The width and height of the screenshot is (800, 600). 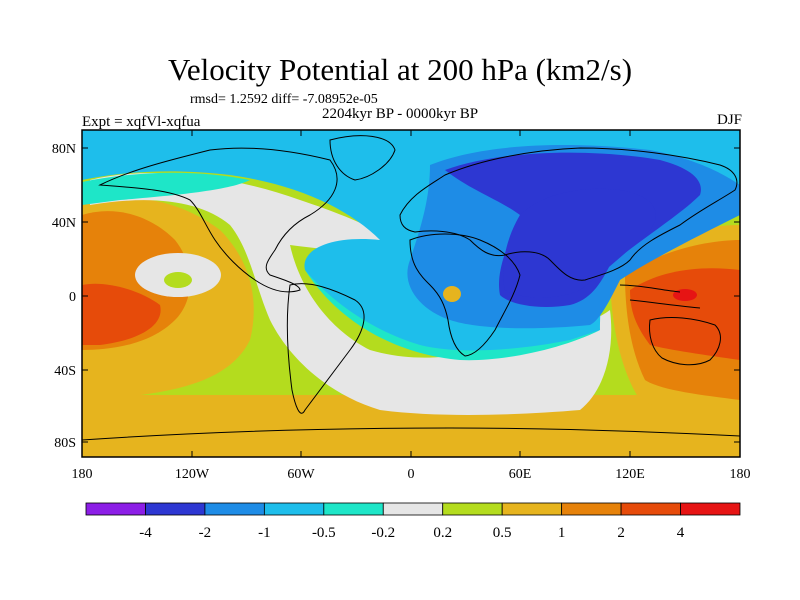 What do you see at coordinates (301, 474) in the screenshot?
I see `lon-label: 60W` at bounding box center [301, 474].